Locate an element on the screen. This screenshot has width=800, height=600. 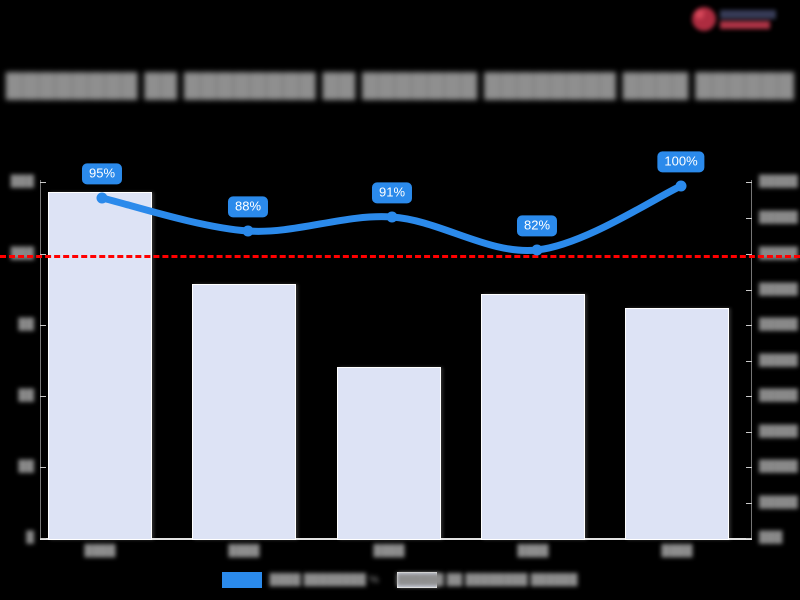
legend-item-0: ████ ████████ % is located at coordinates (300, 580).